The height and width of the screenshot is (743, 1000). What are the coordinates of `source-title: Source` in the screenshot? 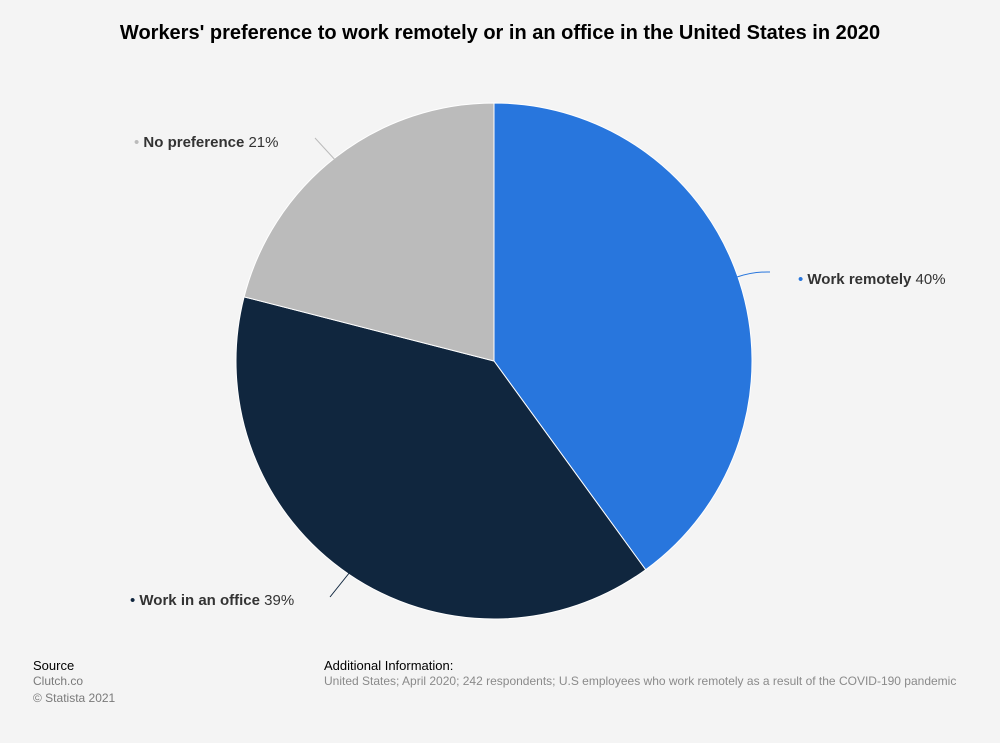 It's located at (54, 665).